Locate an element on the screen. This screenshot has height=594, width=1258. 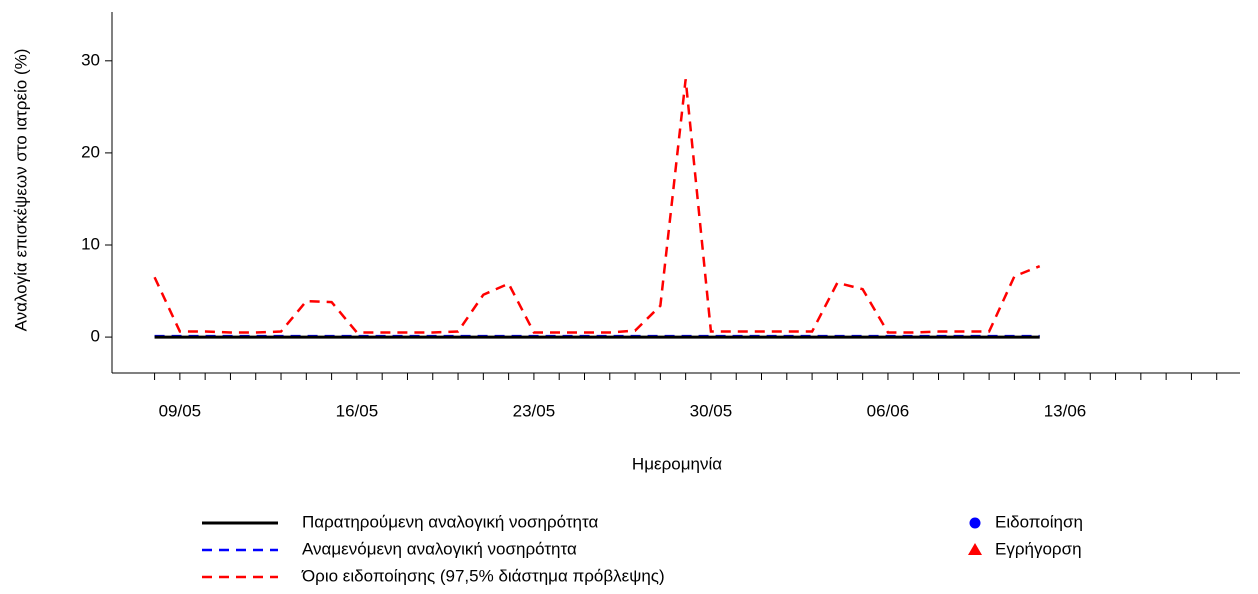
x-tick-label: 16/05 is located at coordinates (357, 410).